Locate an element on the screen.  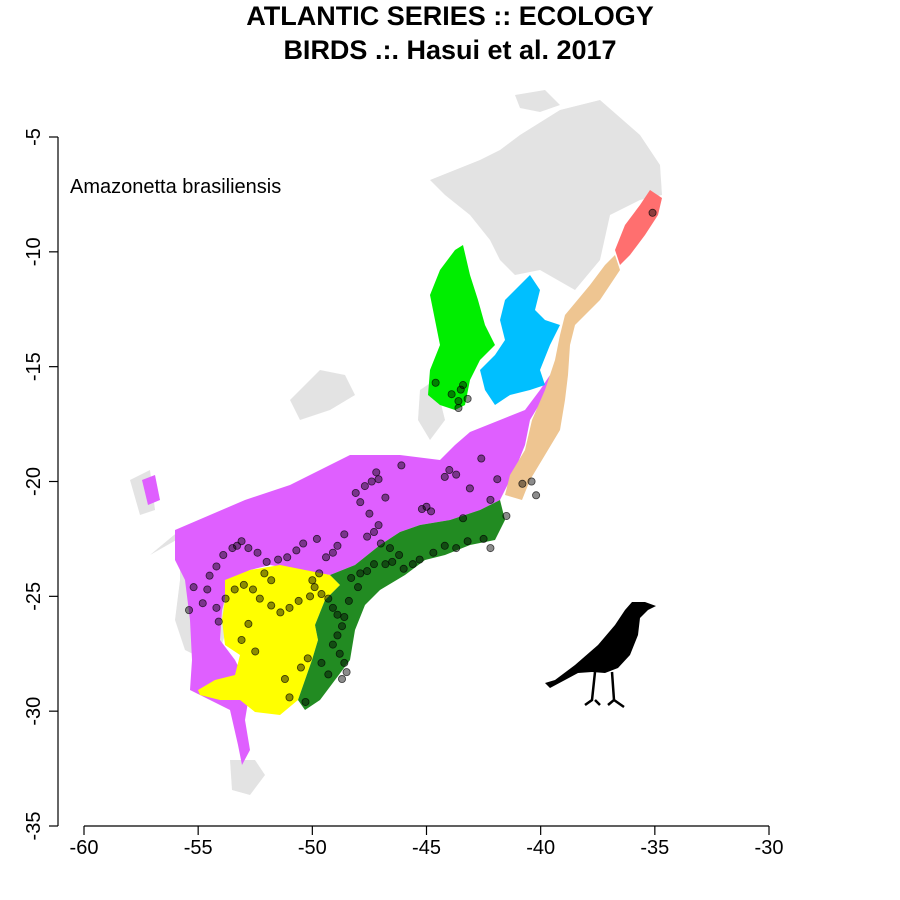
y-tick-label: -10 is located at coordinates (34, 251).